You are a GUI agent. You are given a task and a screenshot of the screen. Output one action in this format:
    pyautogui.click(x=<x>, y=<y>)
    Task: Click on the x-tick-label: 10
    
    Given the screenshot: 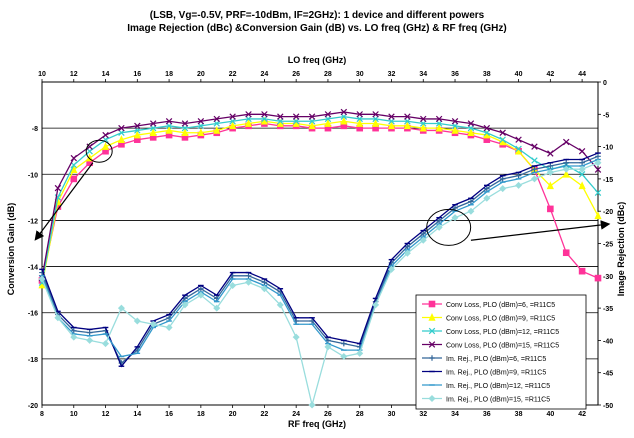 What is the action you would take?
    pyautogui.click(x=74, y=414)
    